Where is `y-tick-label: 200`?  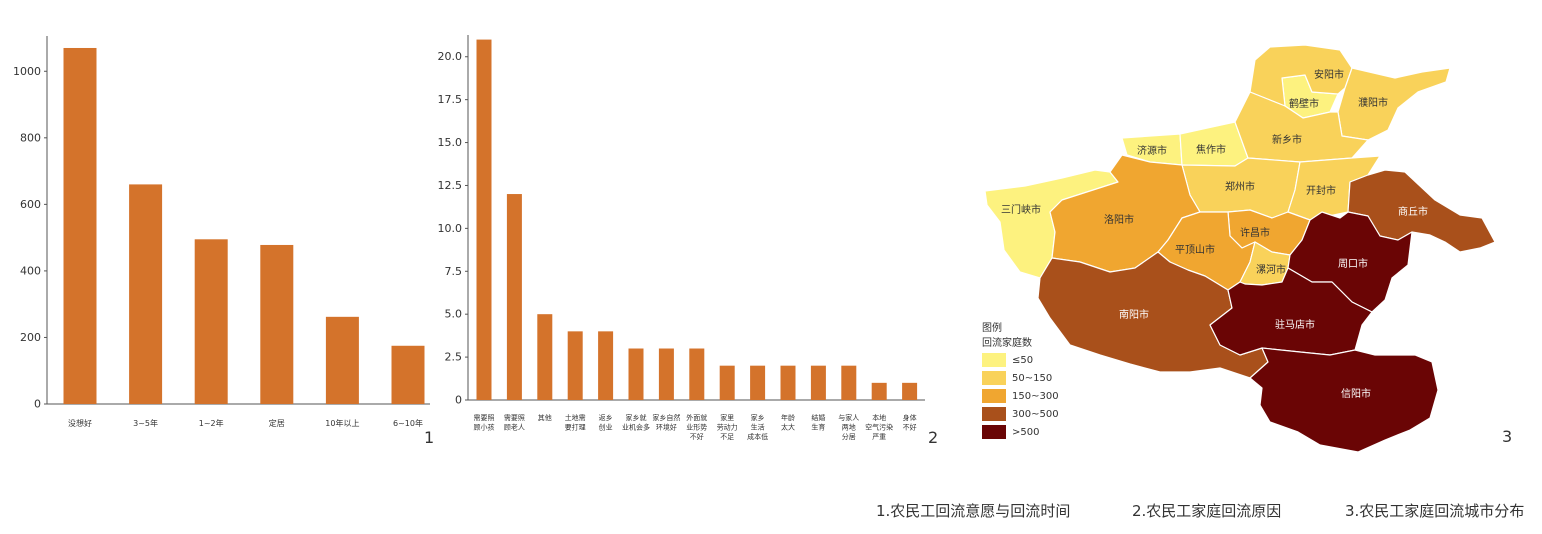 y-tick-label: 200 is located at coordinates (30, 337).